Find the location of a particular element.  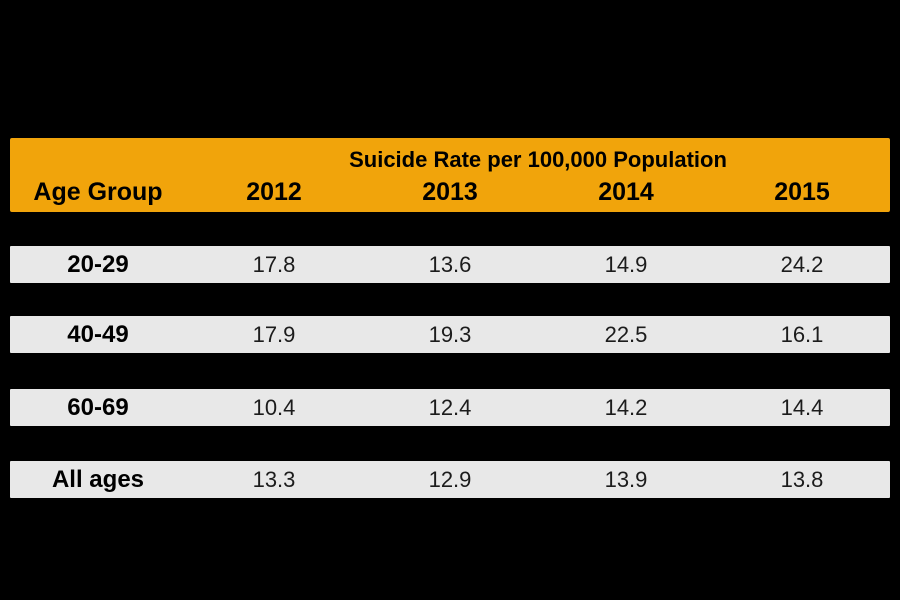

row-label: All ages is located at coordinates (98, 479).